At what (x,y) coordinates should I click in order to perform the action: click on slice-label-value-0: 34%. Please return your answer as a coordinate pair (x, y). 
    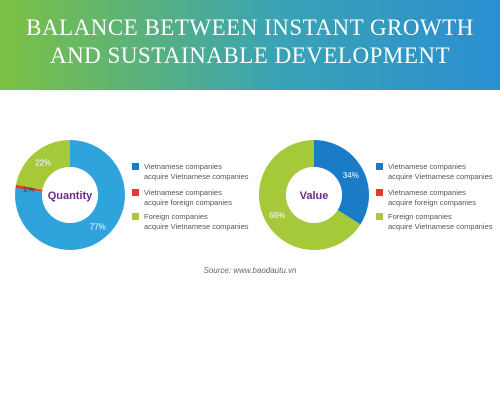
    Looking at the image, I should click on (351, 175).